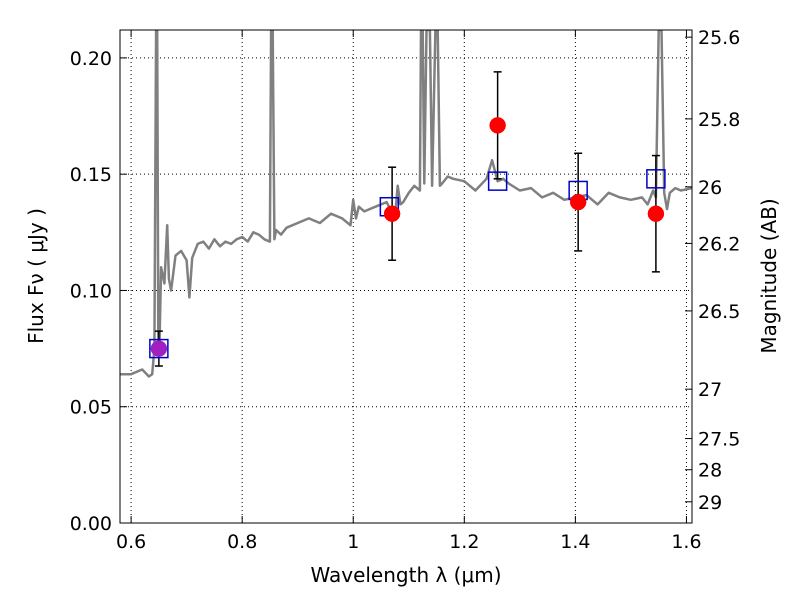 This screenshot has width=800, height=600. Describe the element at coordinates (719, 120) in the screenshot. I see `mag-tick-label: 25.8` at that location.